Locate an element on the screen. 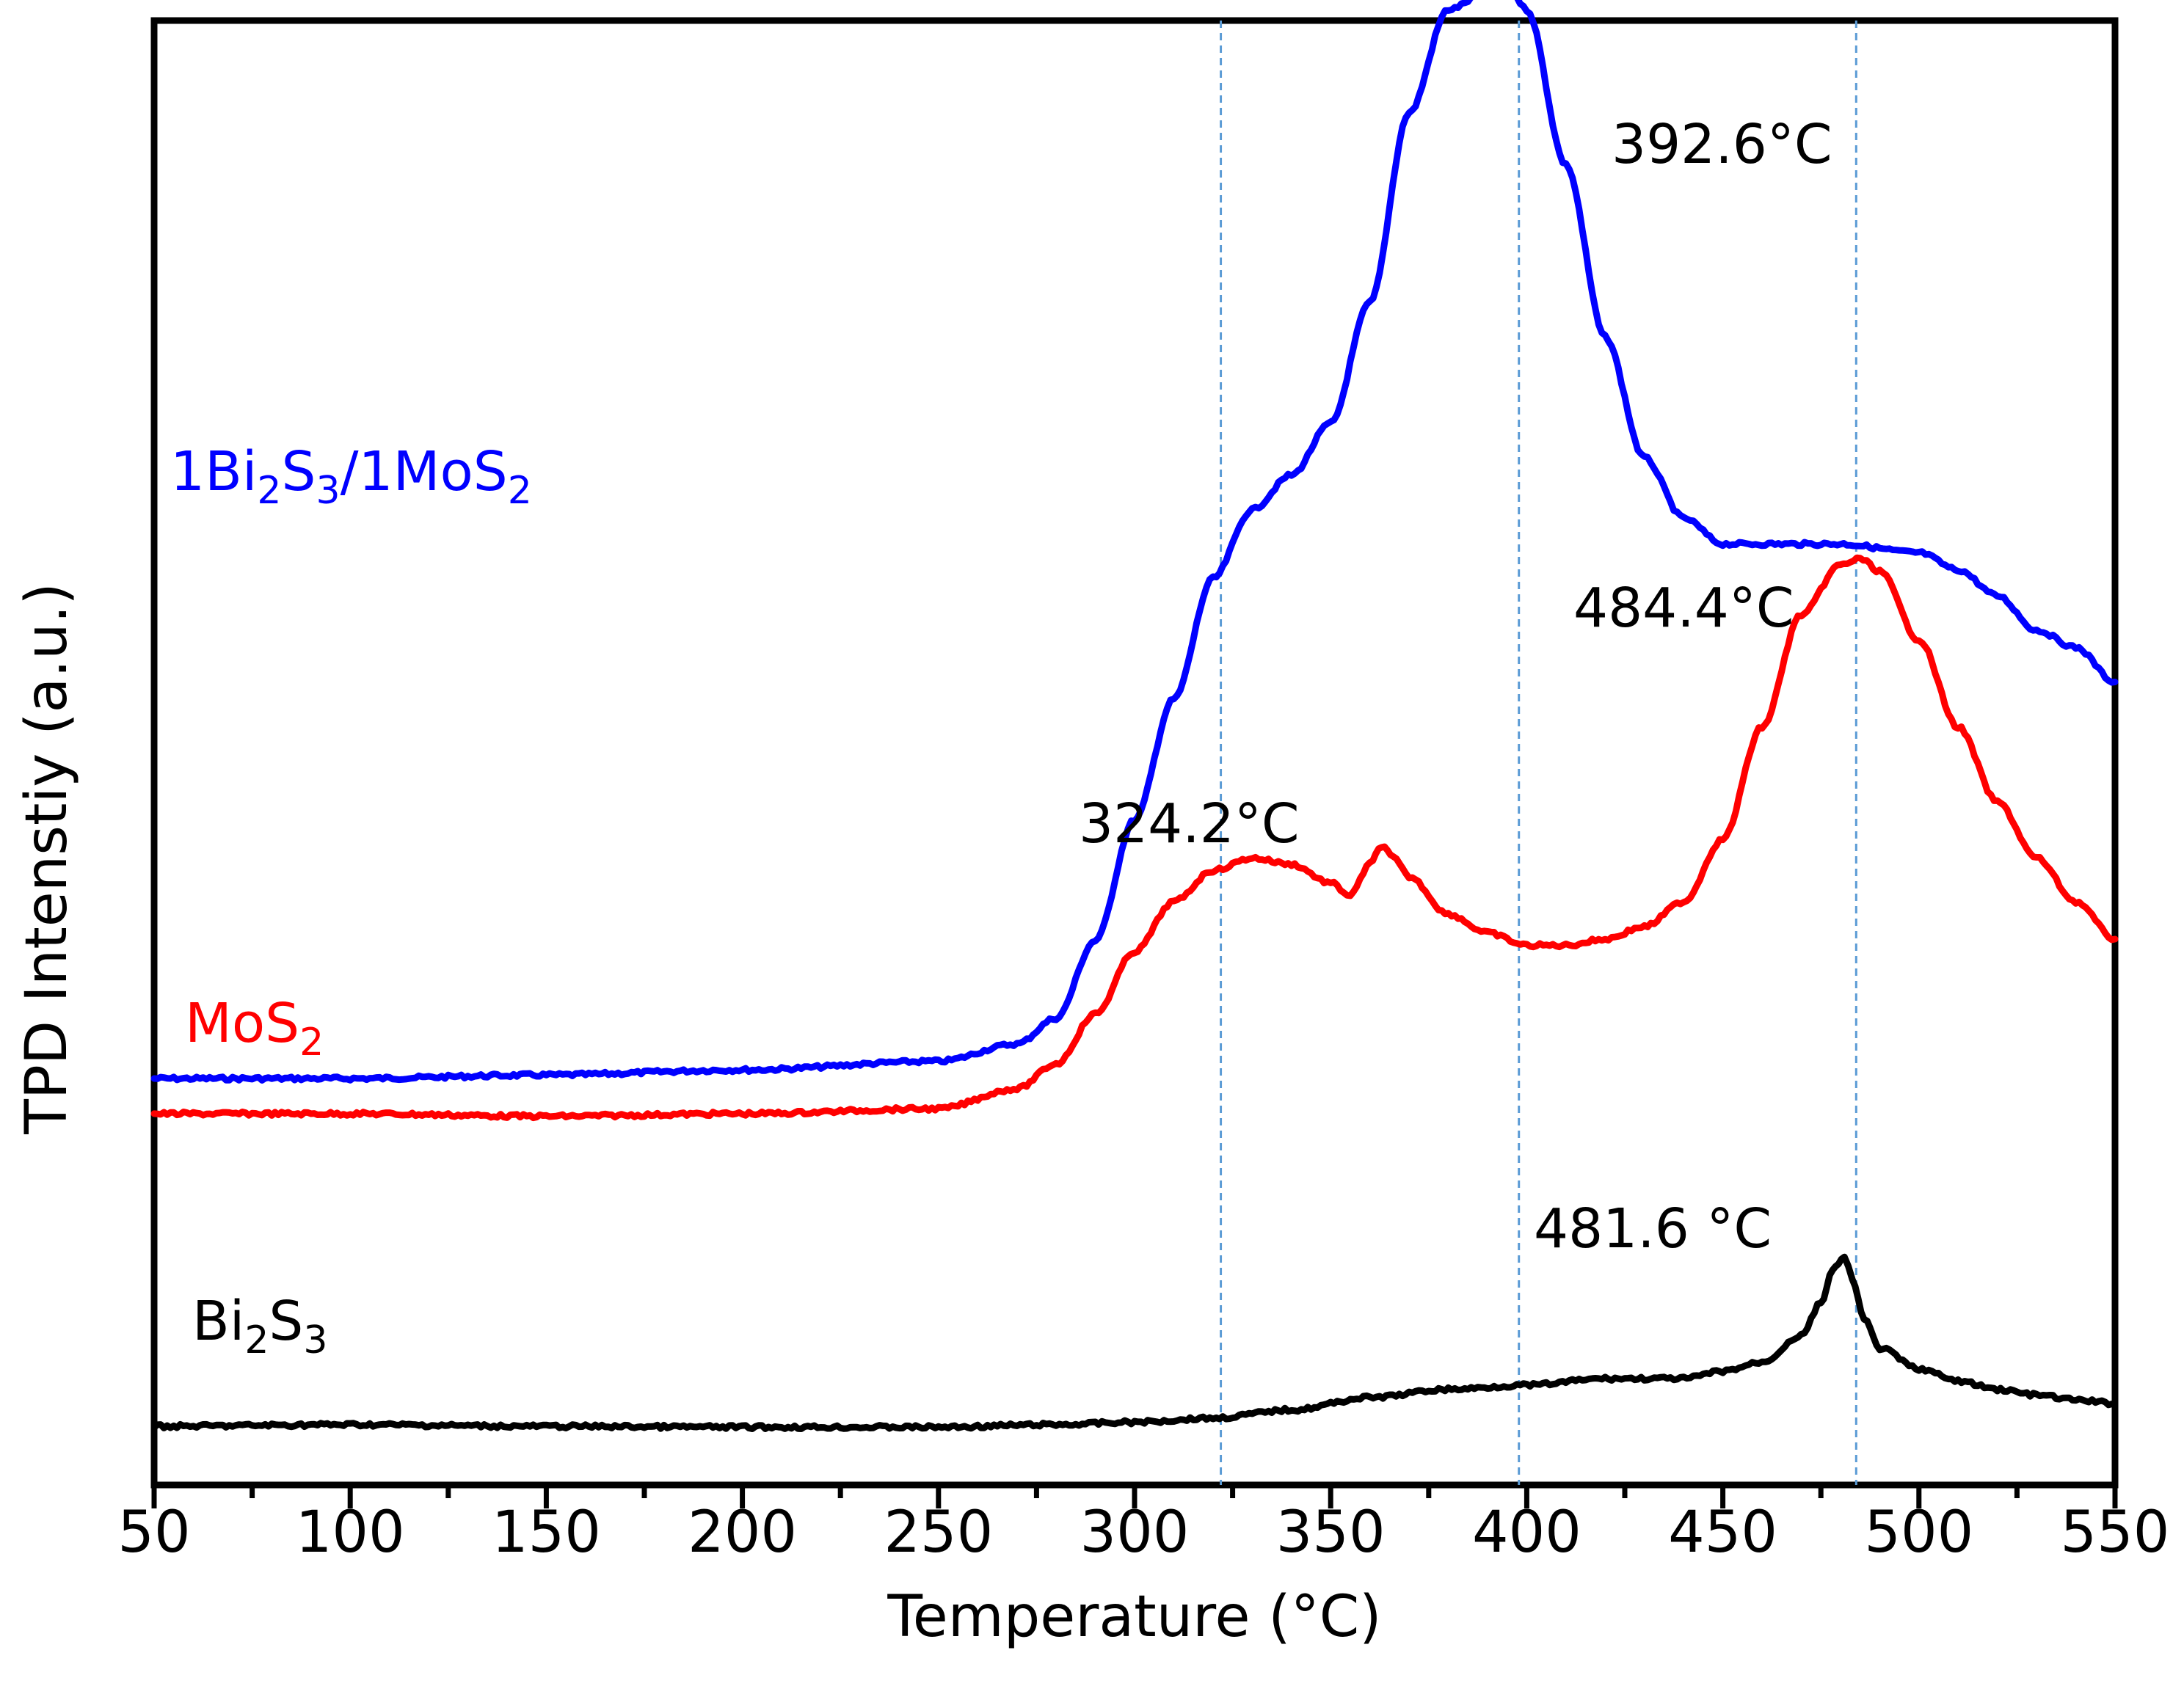 The height and width of the screenshot is (1708, 2184). x-axis-title: Temperature (°C) is located at coordinates (1134, 1617).